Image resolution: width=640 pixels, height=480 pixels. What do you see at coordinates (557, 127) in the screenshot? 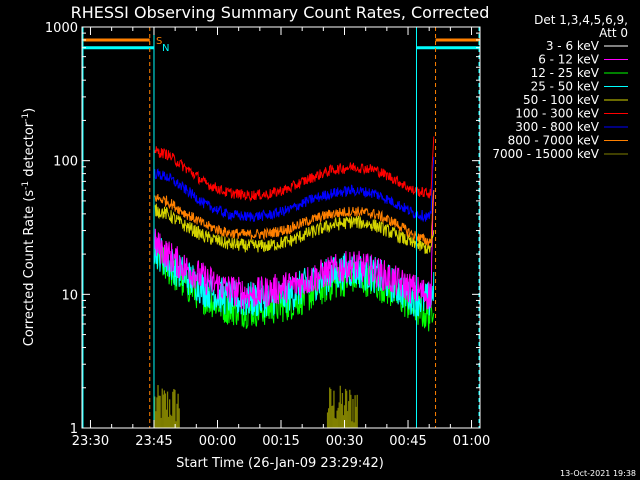
I see `legend-entry-label: 300 - 800 keV` at bounding box center [557, 127].